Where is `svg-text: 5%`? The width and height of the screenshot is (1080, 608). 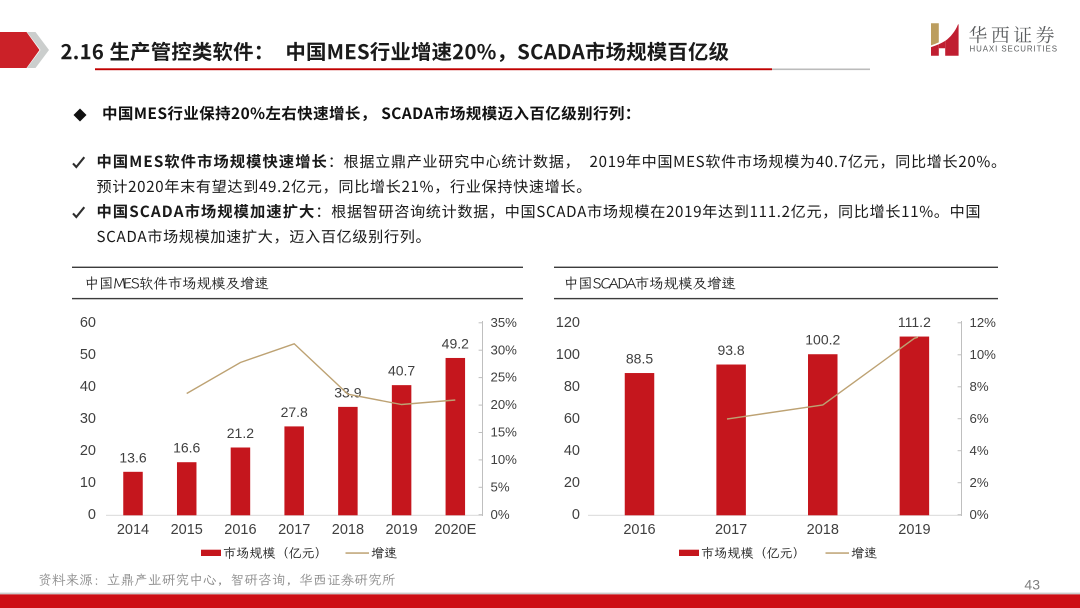
svg-text: 5% is located at coordinates (500, 486).